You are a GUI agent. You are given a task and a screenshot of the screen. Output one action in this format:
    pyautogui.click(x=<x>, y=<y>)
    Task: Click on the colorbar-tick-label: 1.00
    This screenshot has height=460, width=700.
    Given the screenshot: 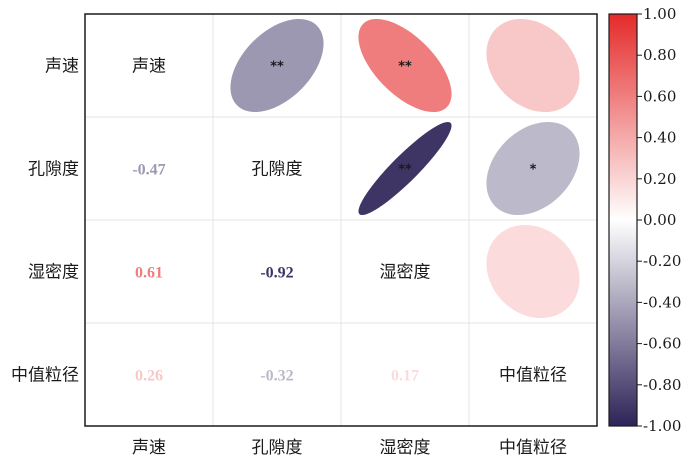 What is the action you would take?
    pyautogui.click(x=659, y=14)
    